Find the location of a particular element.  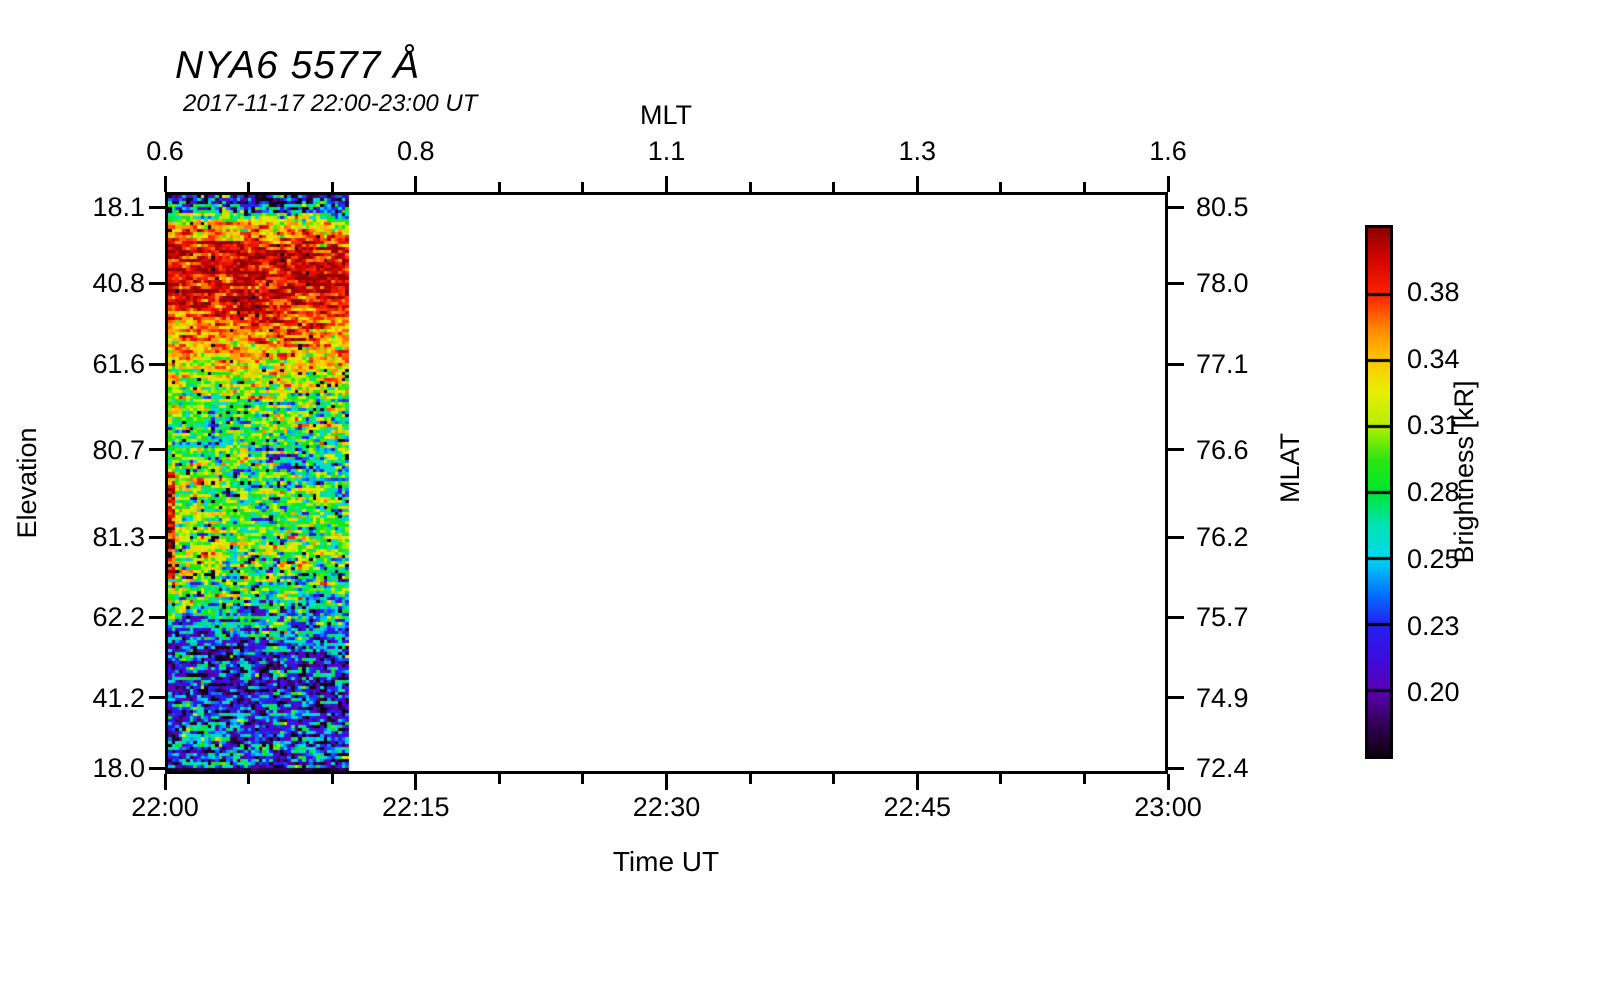

right-axis-tick-label: 78.0 is located at coordinates (1222, 283).